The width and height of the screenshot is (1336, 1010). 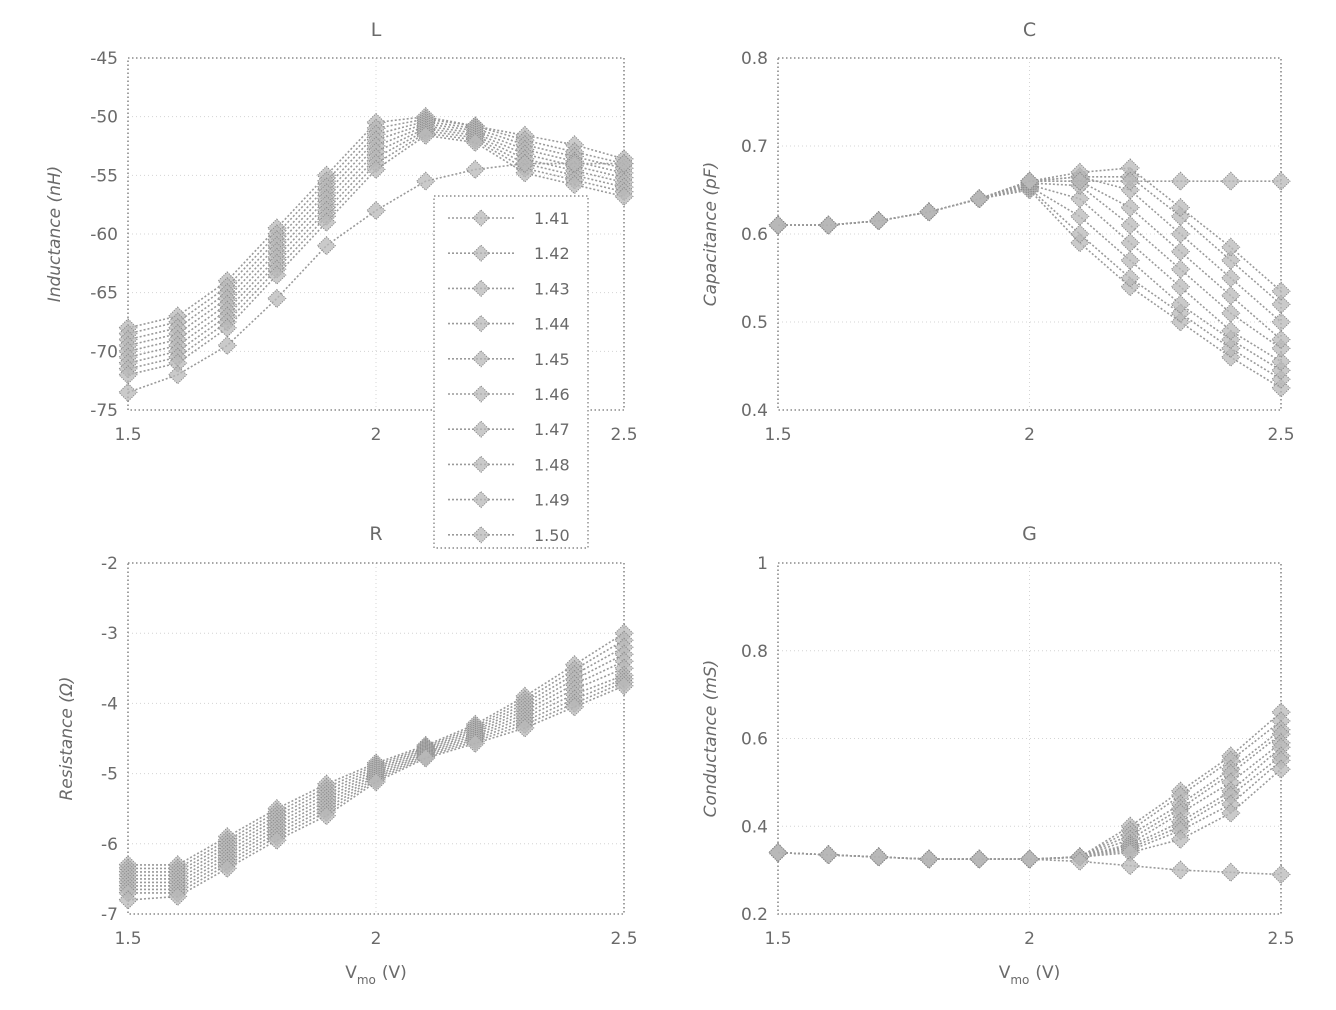 What do you see at coordinates (104, 59) in the screenshot?
I see `y-tick-label: -45` at bounding box center [104, 59].